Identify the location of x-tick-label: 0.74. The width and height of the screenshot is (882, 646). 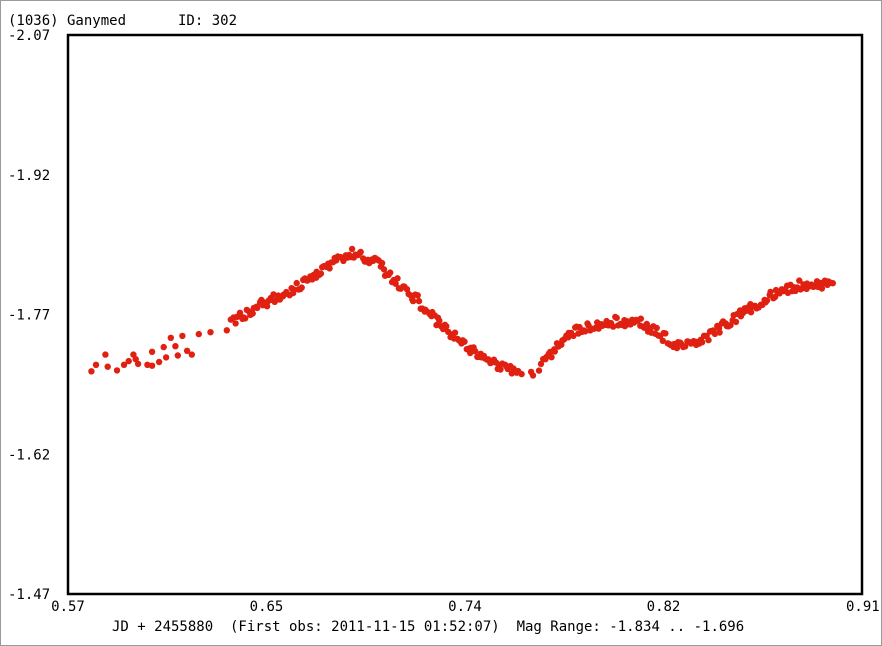
(465, 607).